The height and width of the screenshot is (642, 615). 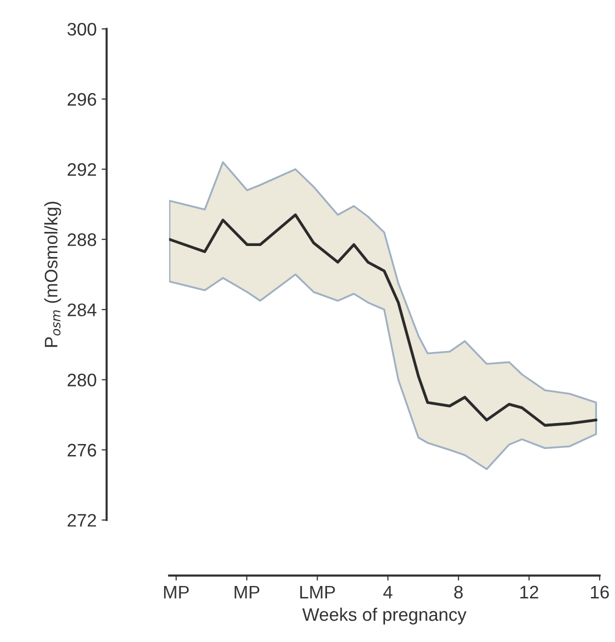 What do you see at coordinates (317, 592) in the screenshot?
I see `x-tick-label: LMP` at bounding box center [317, 592].